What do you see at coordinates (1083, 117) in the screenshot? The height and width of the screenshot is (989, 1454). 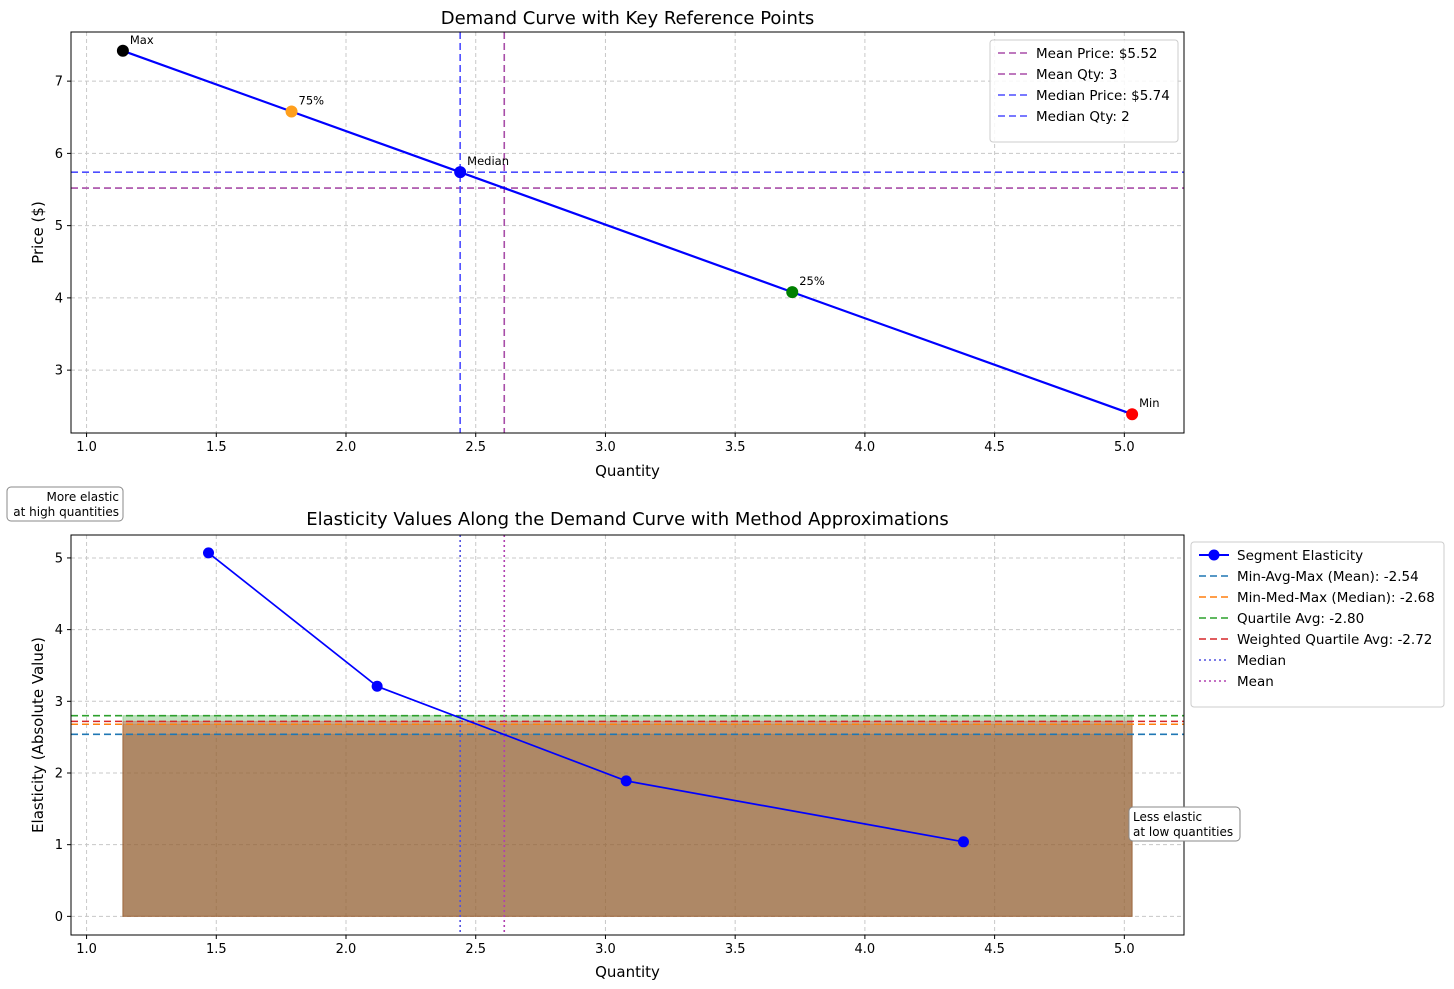 I see `legend-label: Median Qty: 2` at bounding box center [1083, 117].